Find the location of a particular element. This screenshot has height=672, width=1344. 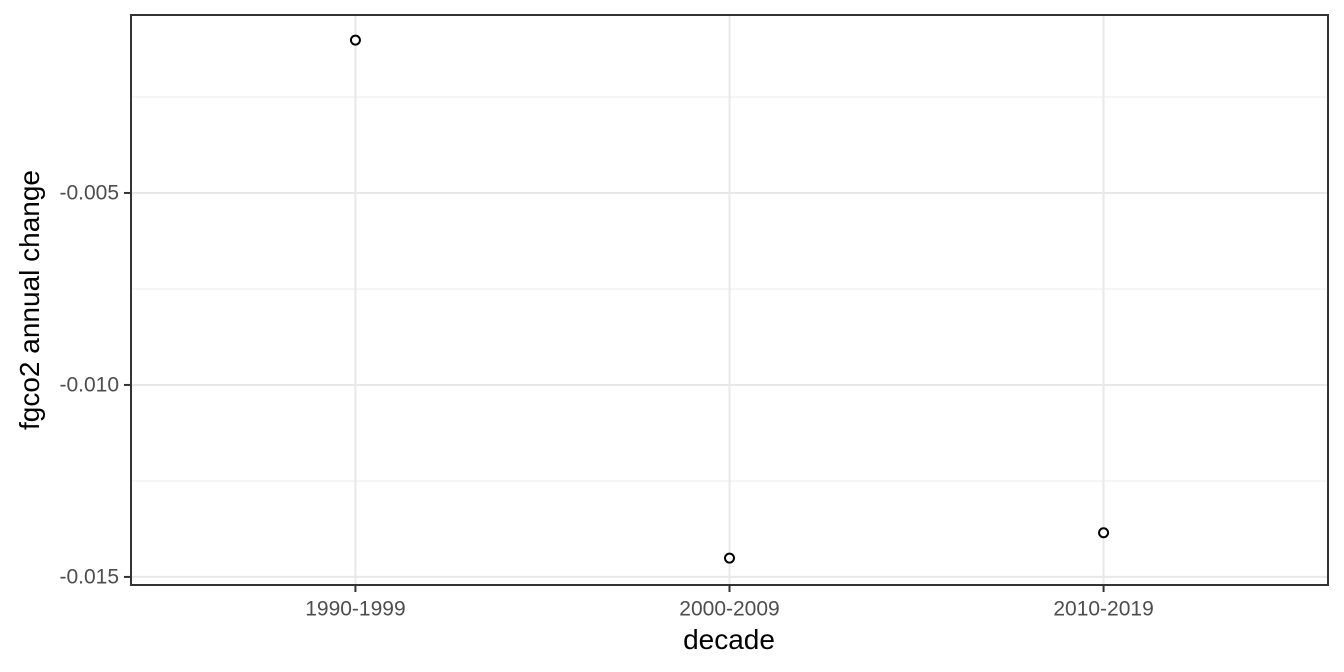

y-tick-label: -0.005 is located at coordinates (89, 192).